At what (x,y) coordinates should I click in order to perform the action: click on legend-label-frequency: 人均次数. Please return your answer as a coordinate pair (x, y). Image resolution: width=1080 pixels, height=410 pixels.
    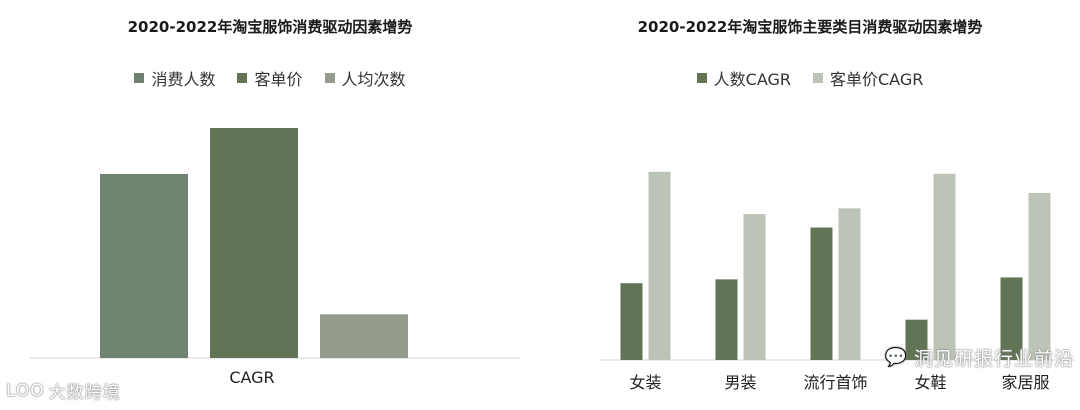
    Looking at the image, I should click on (373, 79).